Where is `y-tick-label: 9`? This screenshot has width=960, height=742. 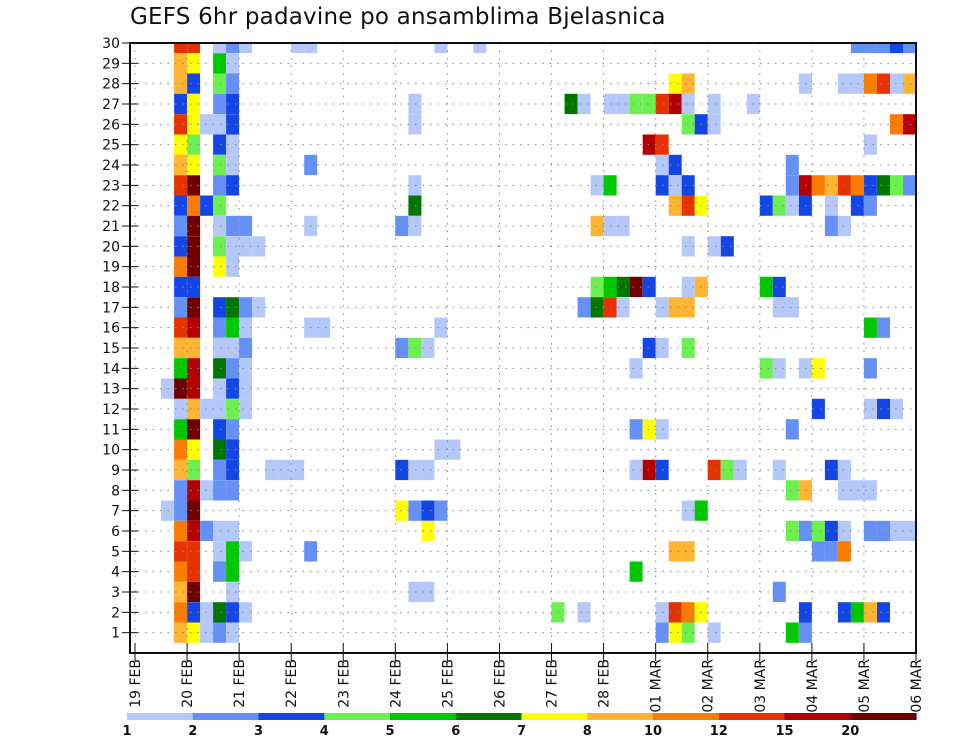 y-tick-label: 9 is located at coordinates (115, 471).